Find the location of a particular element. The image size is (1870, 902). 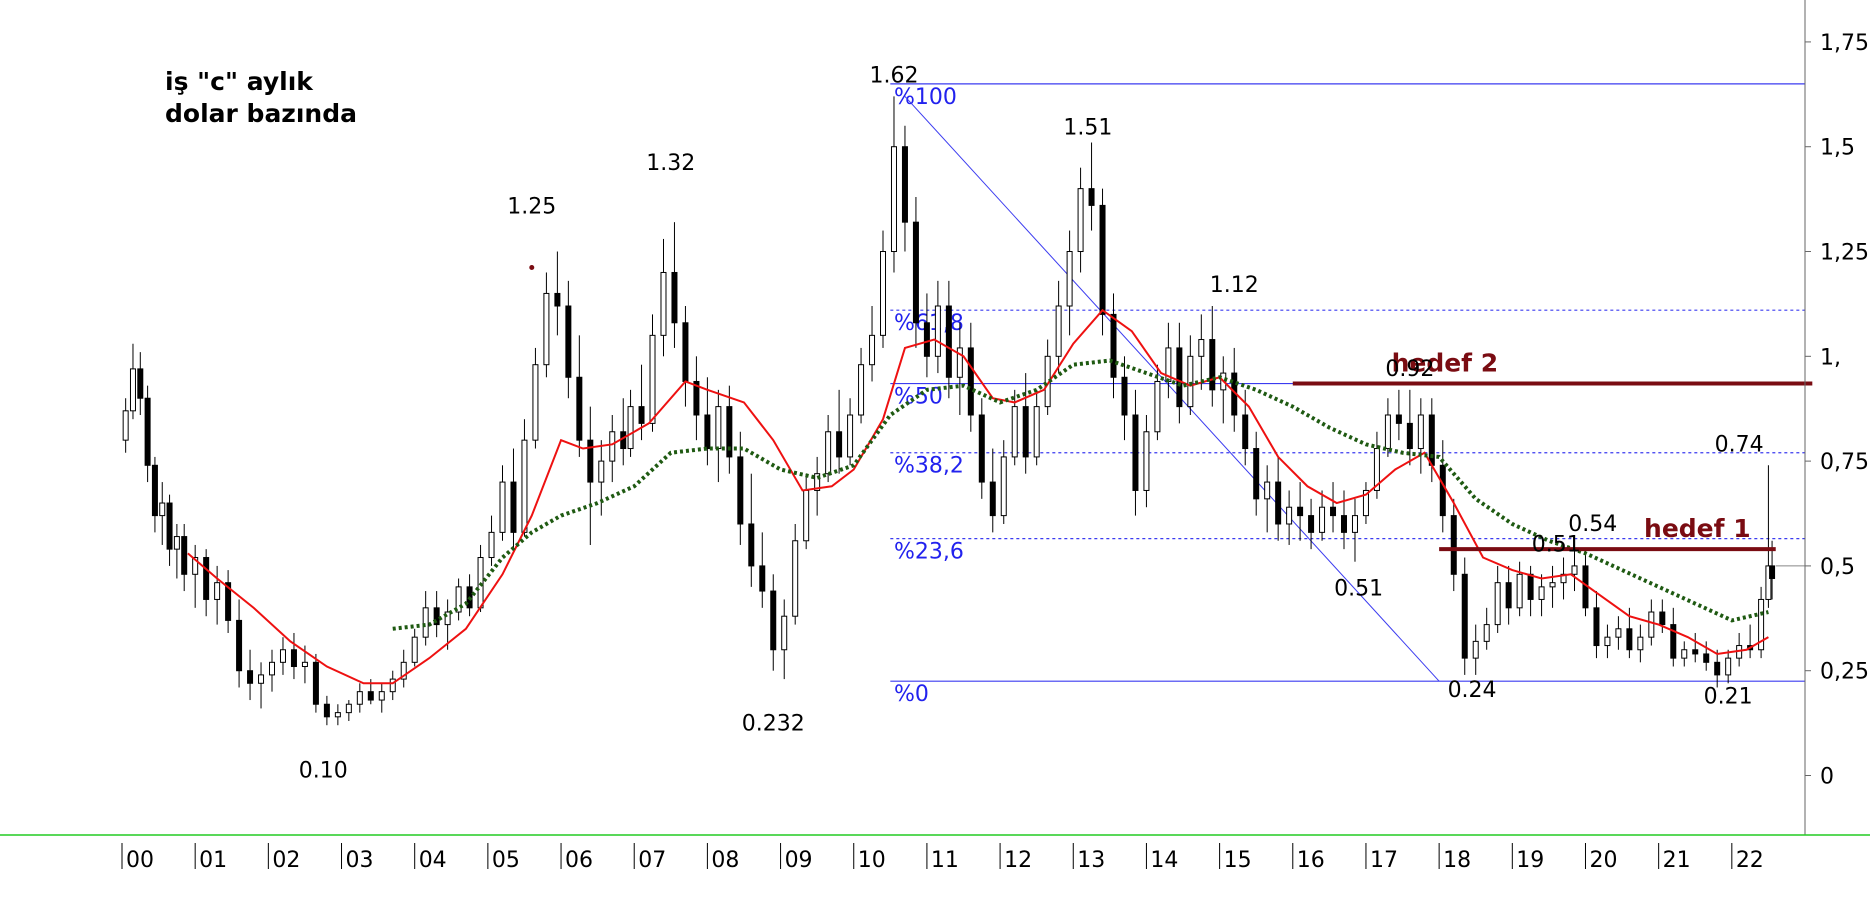

x-tick-label: 20 is located at coordinates (1603, 860).